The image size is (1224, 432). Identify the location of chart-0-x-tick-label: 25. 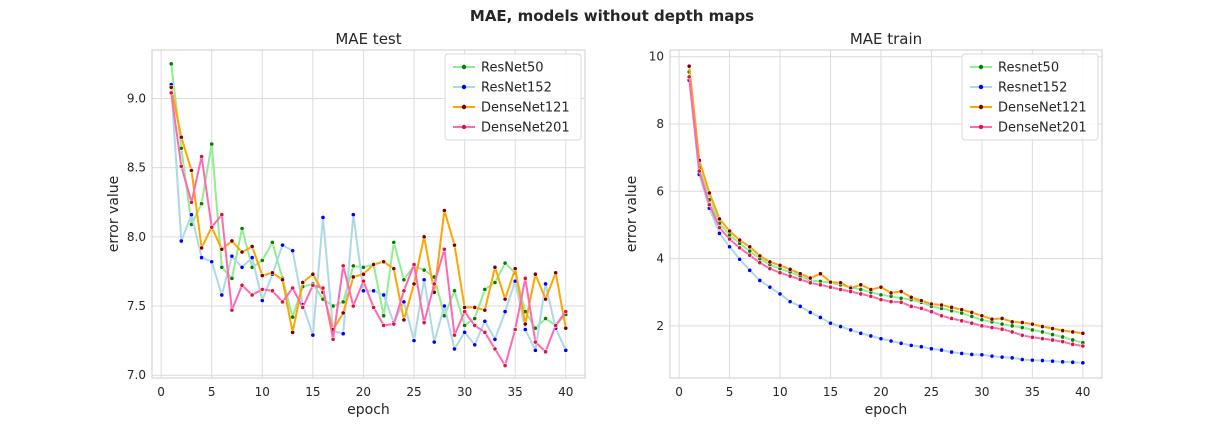
(413, 392).